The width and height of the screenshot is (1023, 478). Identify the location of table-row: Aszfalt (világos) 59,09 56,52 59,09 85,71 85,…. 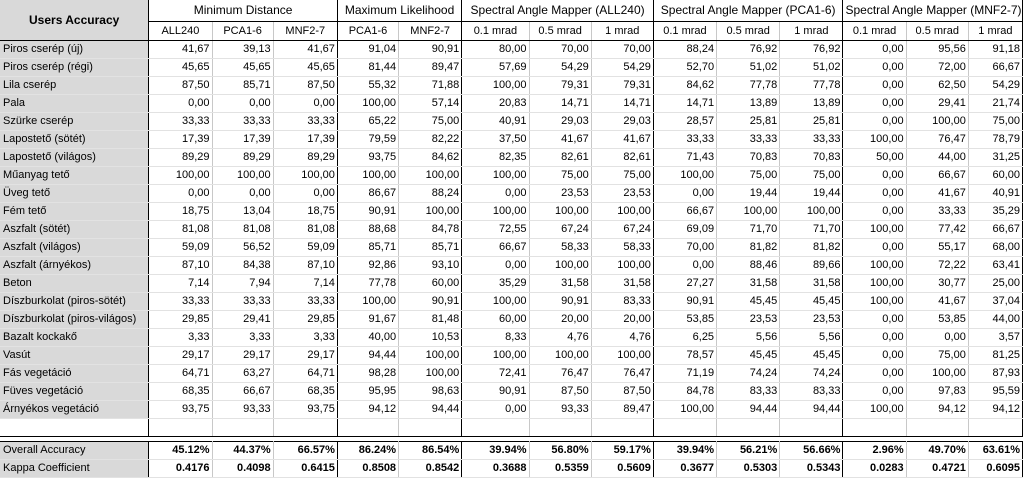
(511, 247).